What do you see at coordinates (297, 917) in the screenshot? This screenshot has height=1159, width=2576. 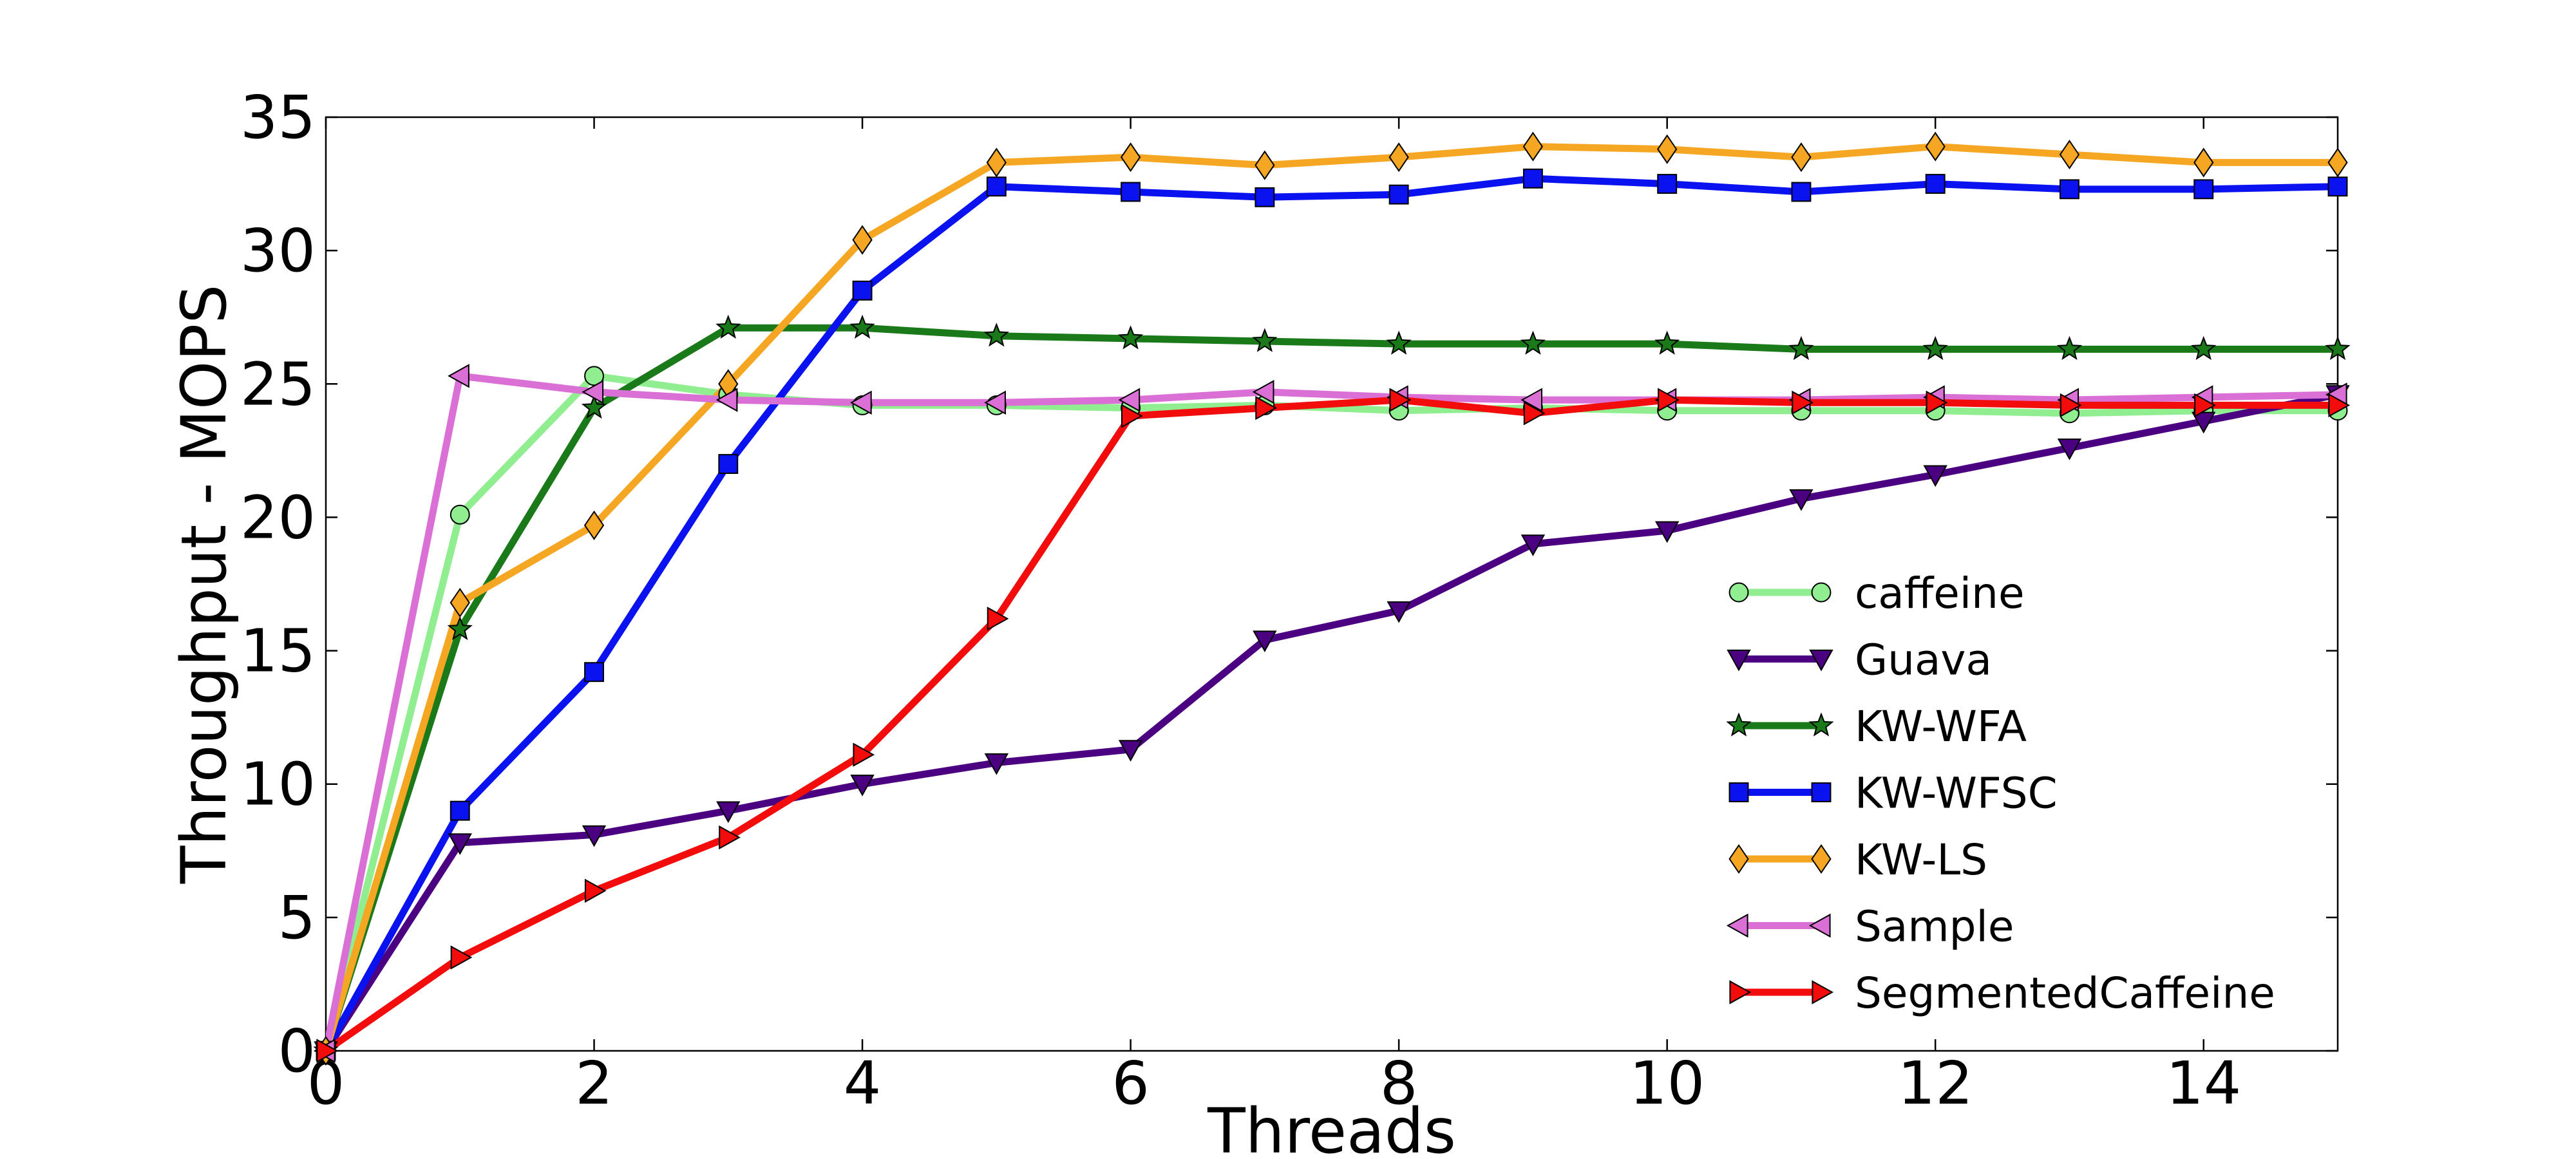 I see `y-tick-label: 5` at bounding box center [297, 917].